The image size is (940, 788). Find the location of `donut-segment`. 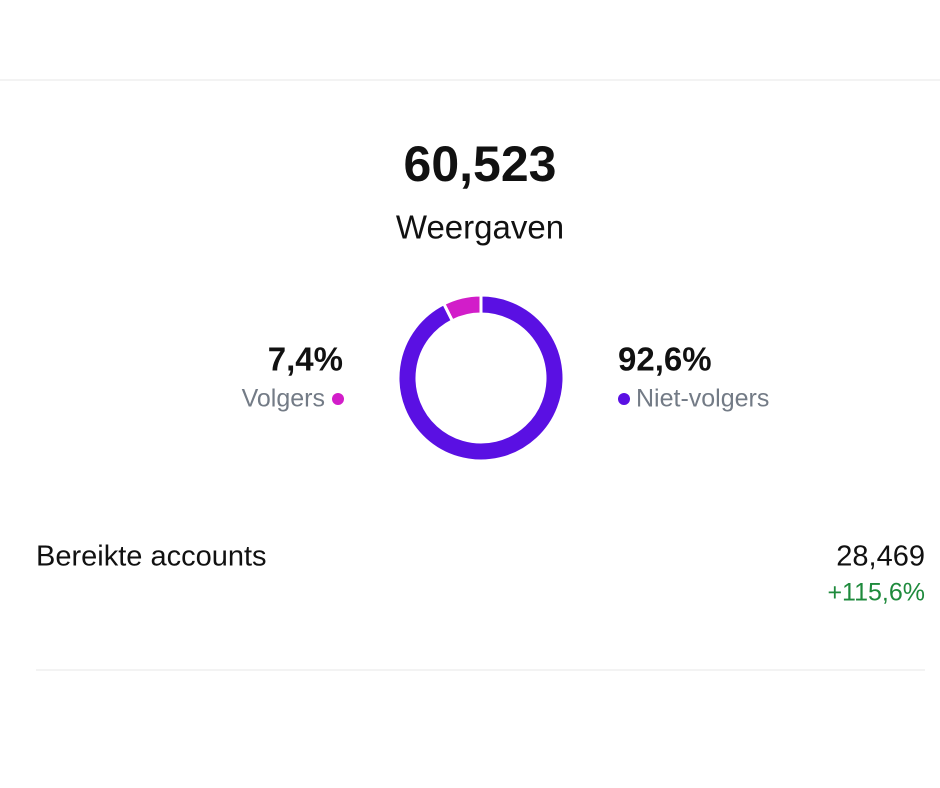

donut-segment is located at coordinates (481, 378).